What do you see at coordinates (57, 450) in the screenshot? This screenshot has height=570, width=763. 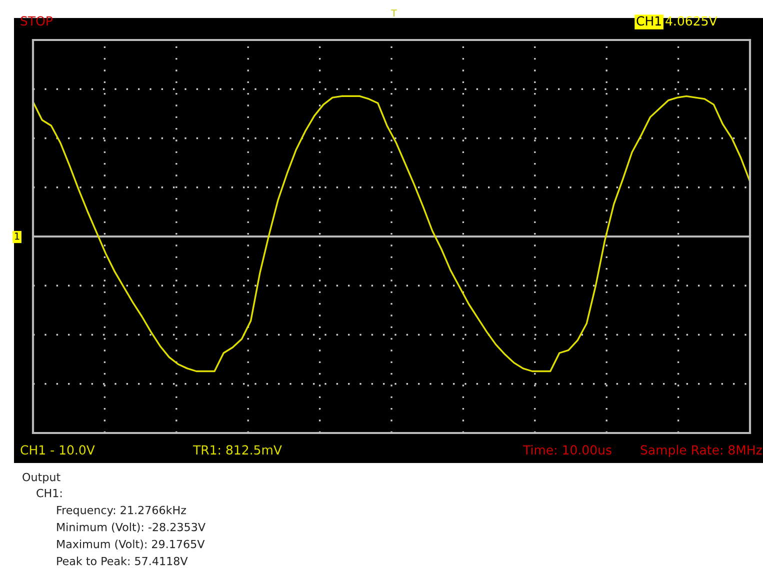 I see `text: CH1 - 10.0V` at bounding box center [57, 450].